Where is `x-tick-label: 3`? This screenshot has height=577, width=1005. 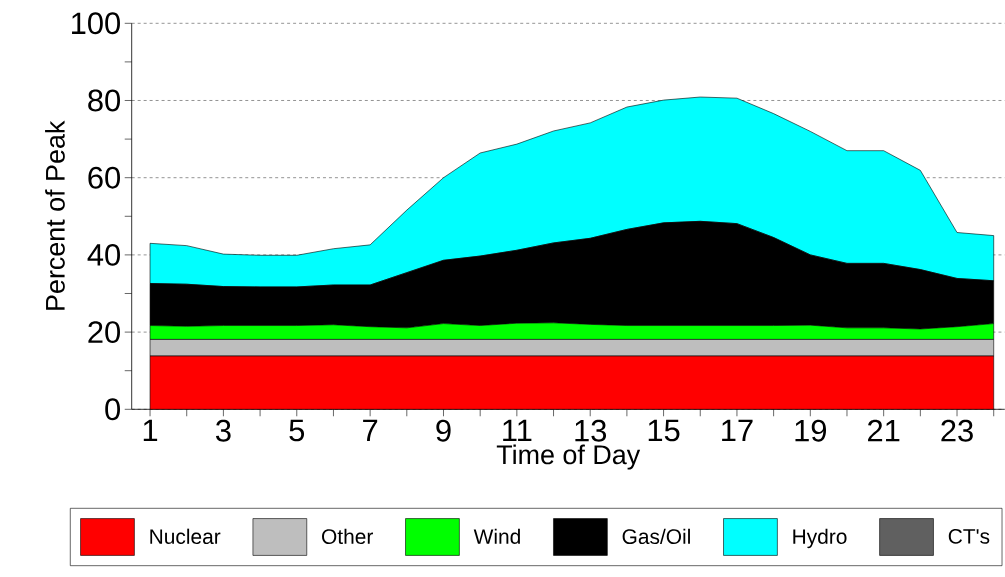
x-tick-label: 3 is located at coordinates (223, 430).